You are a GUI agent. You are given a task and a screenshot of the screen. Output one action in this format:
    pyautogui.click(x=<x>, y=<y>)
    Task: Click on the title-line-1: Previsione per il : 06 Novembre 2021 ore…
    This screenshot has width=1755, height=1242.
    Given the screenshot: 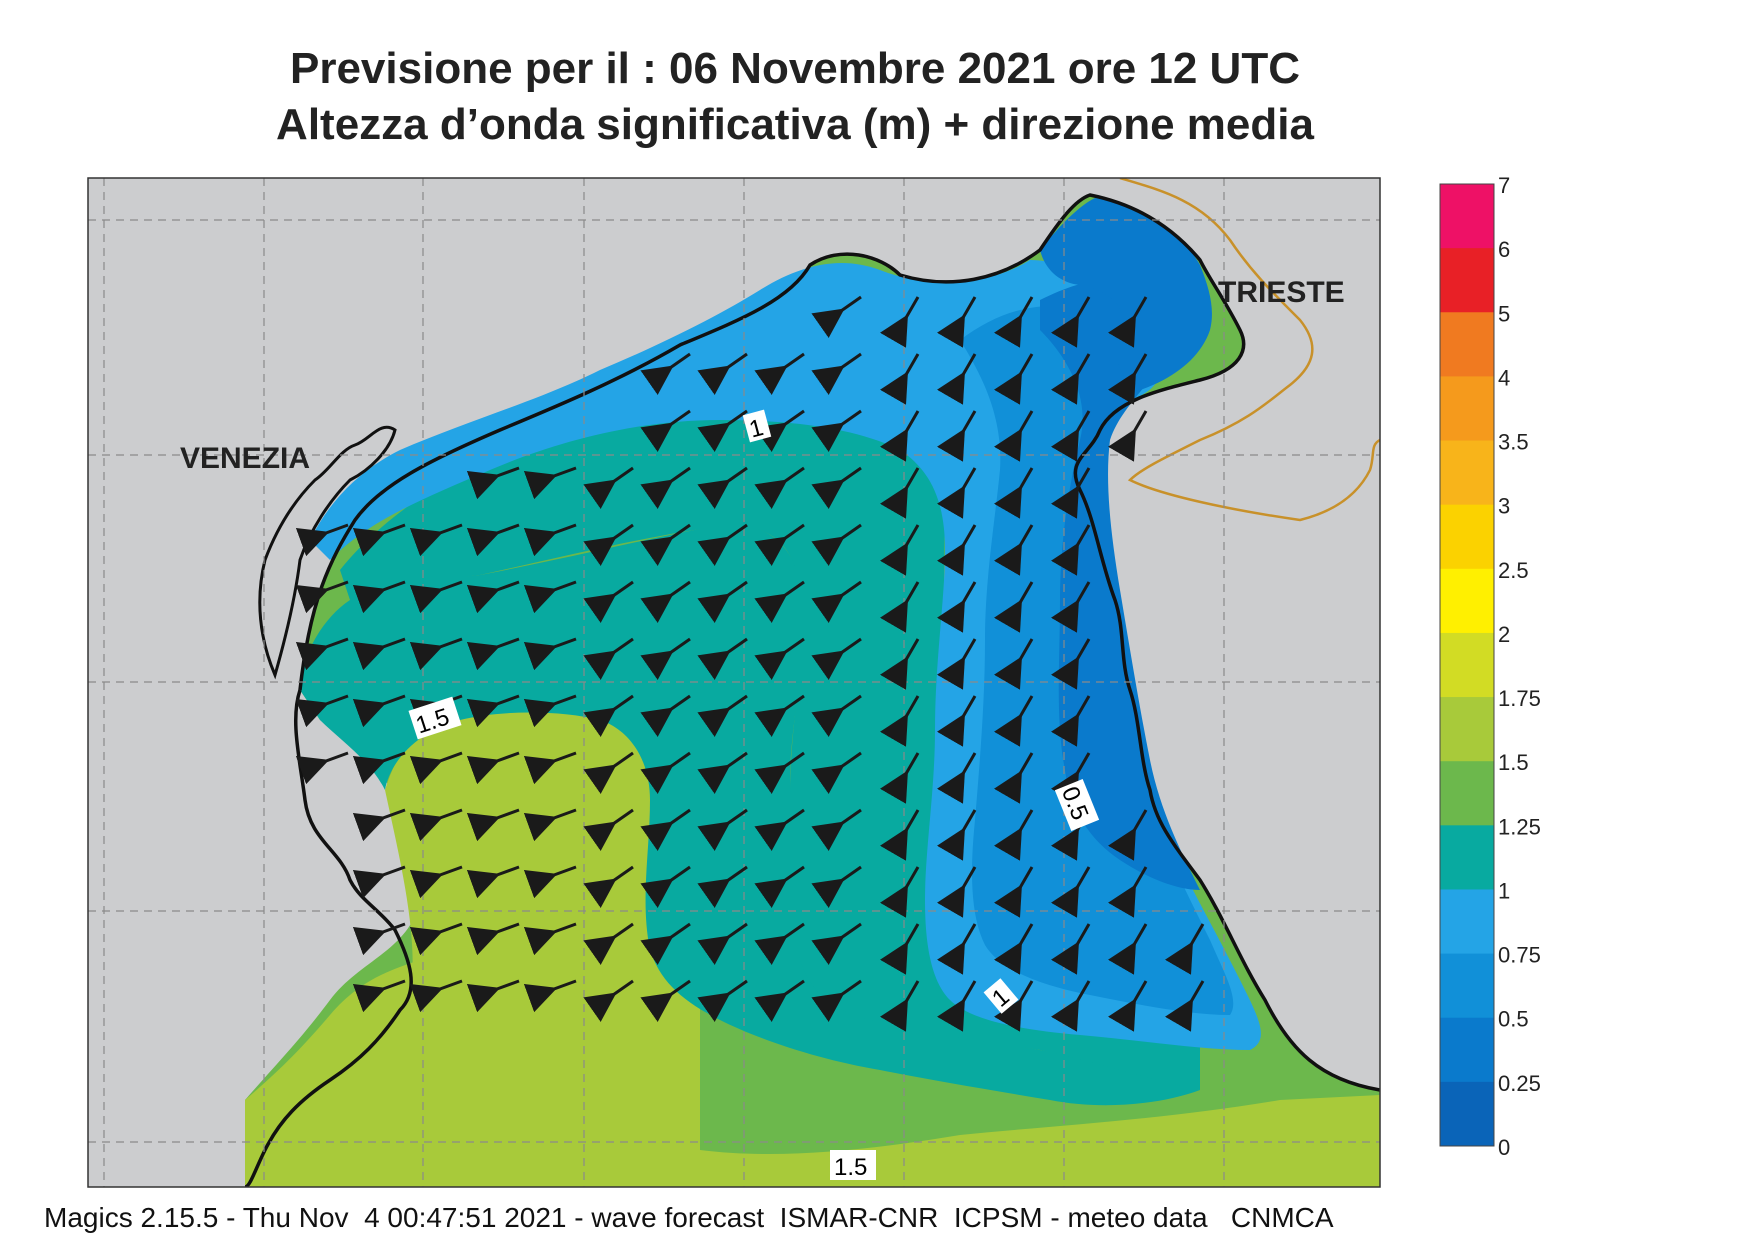 What is the action you would take?
    pyautogui.click(x=794, y=68)
    